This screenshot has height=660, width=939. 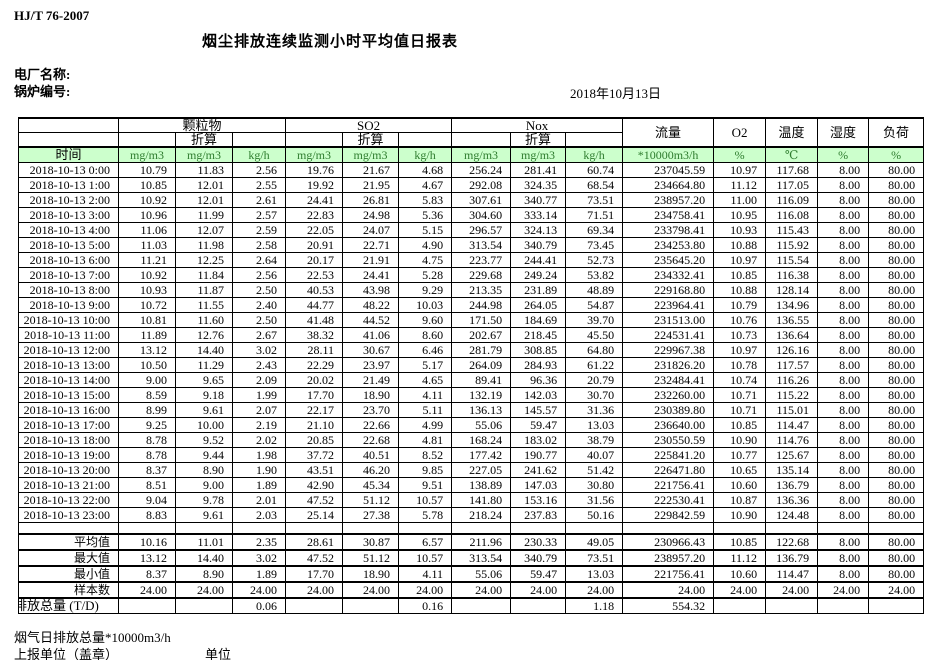 What do you see at coordinates (68, 290) in the screenshot?
I see `time-cell: 2018-10-13 8:00` at bounding box center [68, 290].